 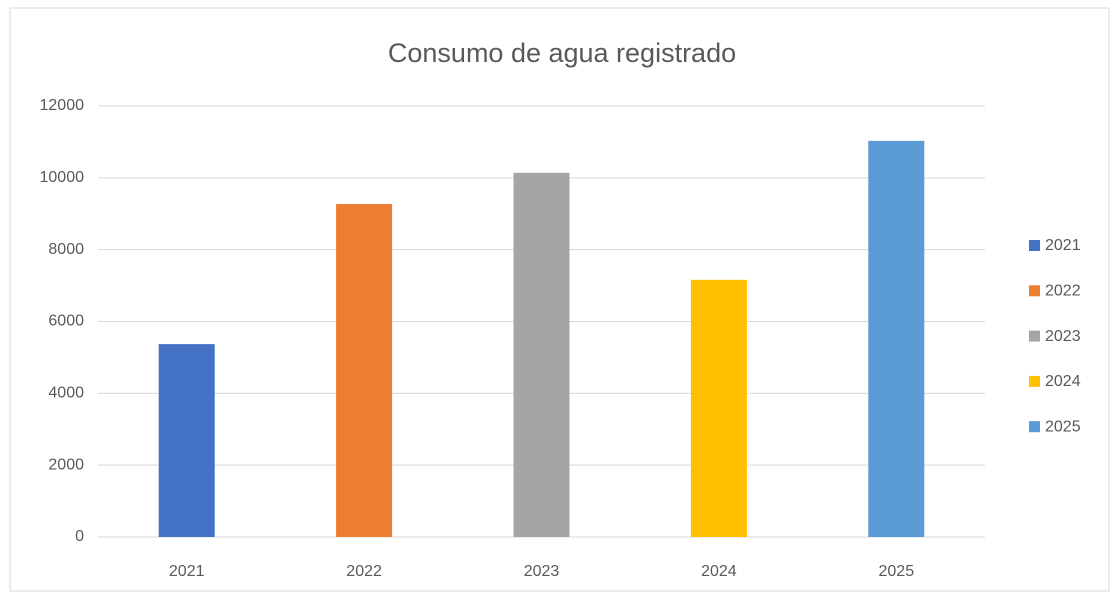 I want to click on y-tick-label: 12000, so click(x=62, y=105).